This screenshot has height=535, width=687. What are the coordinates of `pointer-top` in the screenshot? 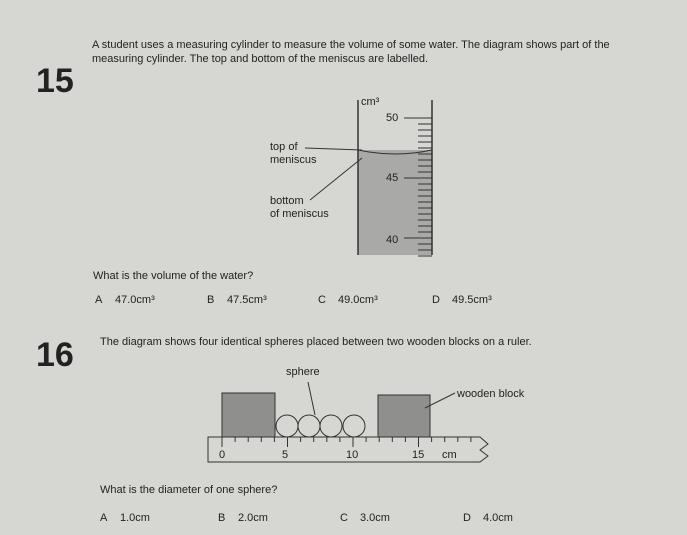 It's located at (333, 149).